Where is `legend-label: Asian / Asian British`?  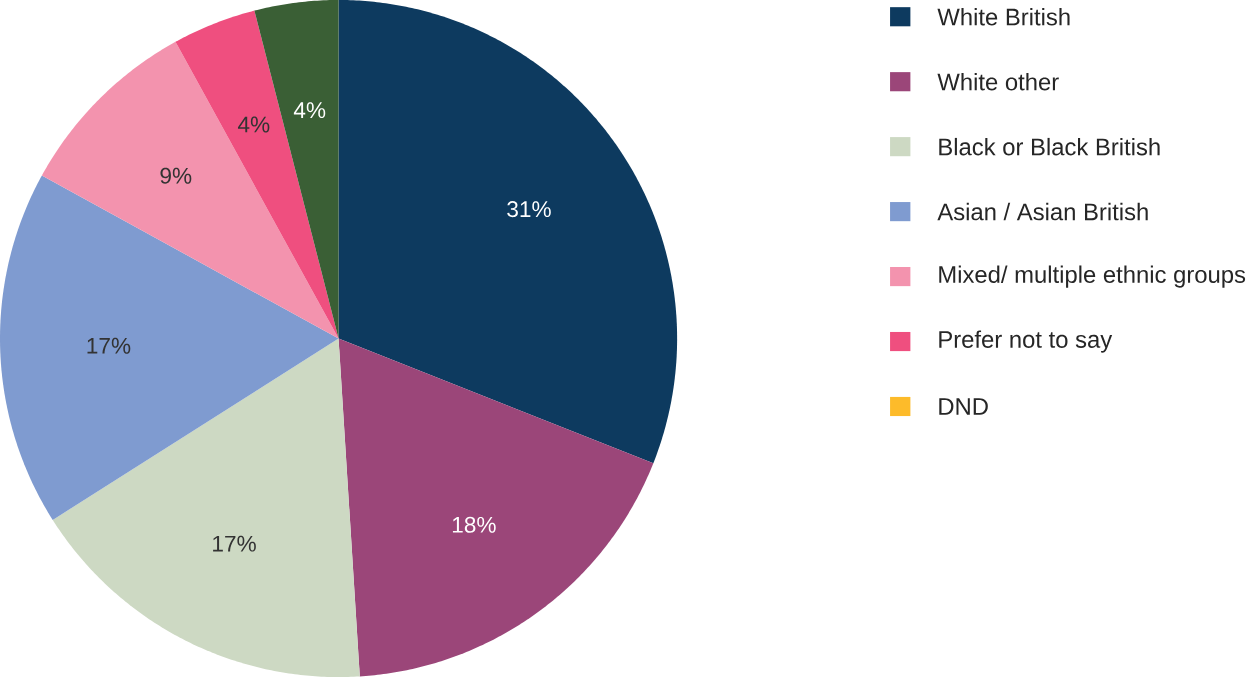
legend-label: Asian / Asian British is located at coordinates (1042, 211).